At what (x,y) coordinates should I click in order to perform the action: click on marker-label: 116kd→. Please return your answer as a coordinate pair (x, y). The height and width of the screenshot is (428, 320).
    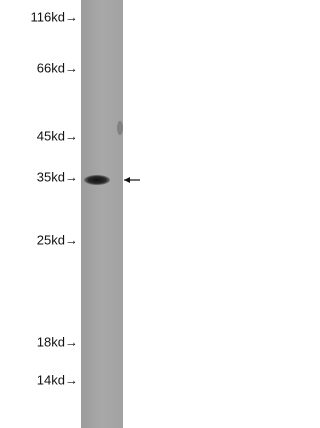
    Looking at the image, I should click on (54, 16).